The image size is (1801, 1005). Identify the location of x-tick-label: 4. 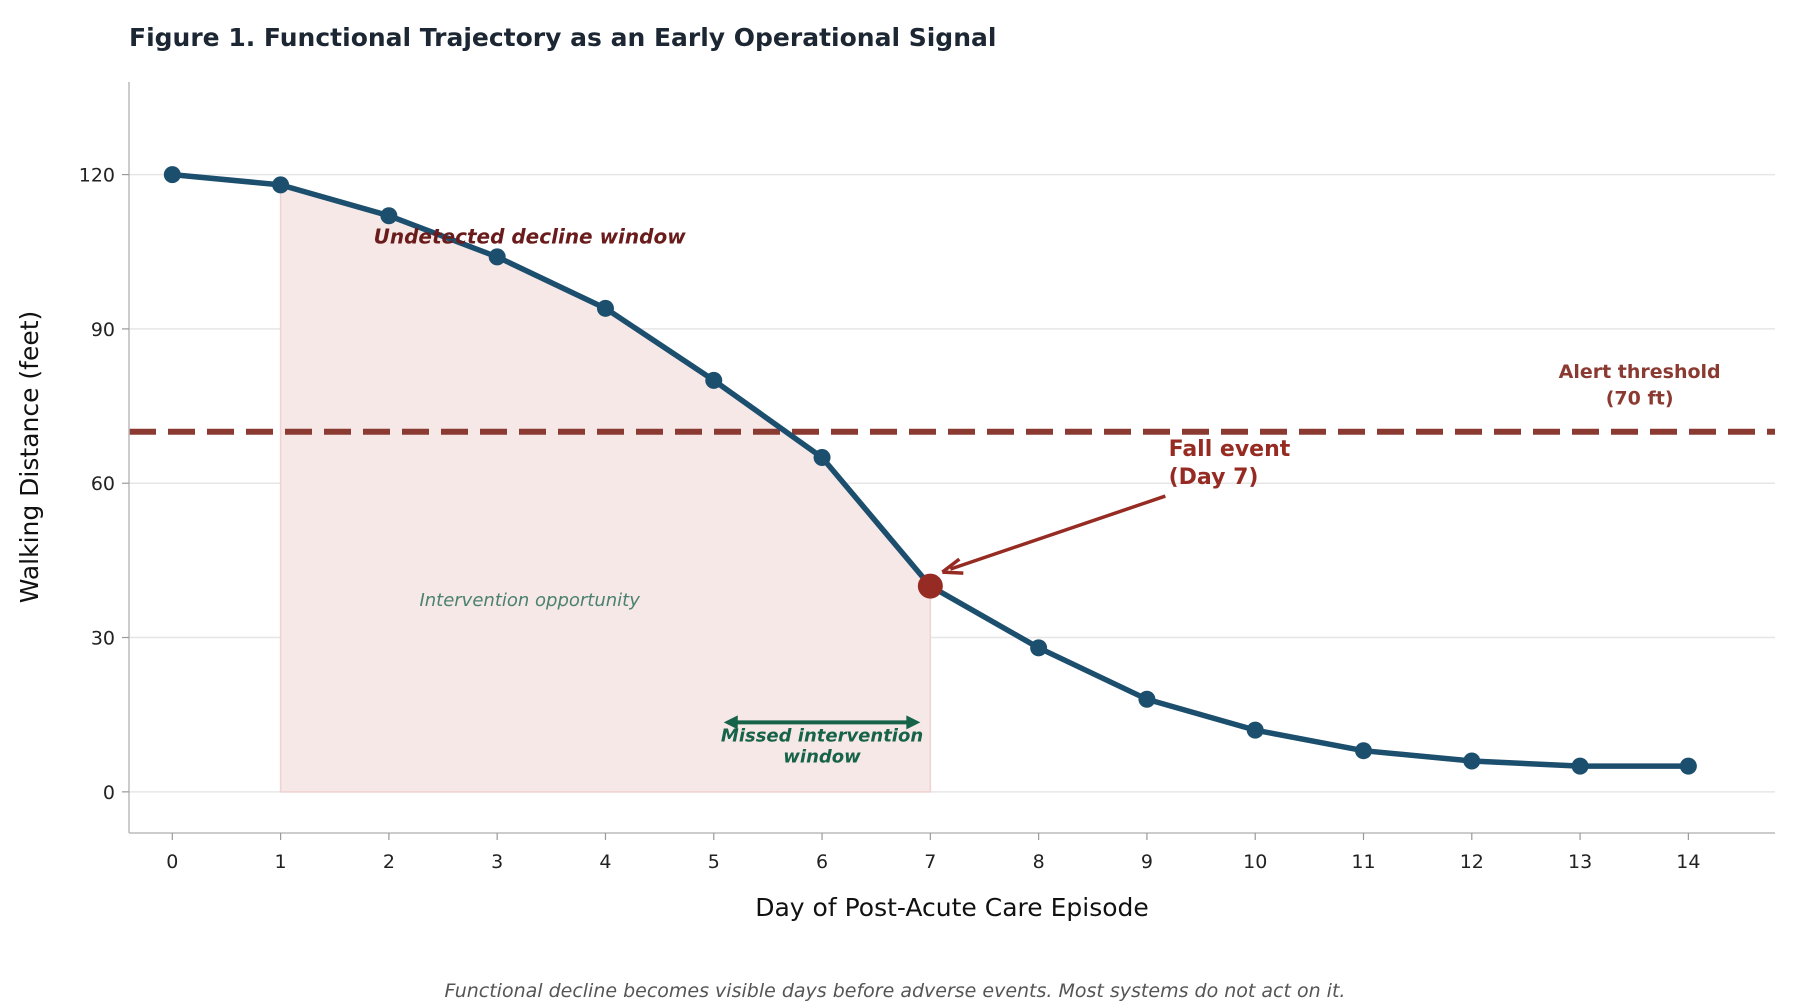
(605, 862).